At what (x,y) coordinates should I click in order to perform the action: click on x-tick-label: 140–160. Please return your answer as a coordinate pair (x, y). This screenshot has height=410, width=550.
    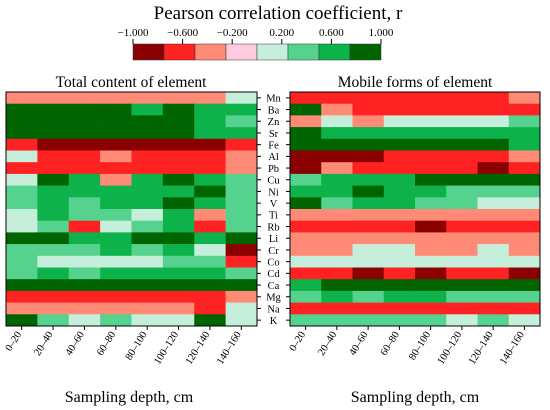
    Looking at the image, I should click on (229, 348).